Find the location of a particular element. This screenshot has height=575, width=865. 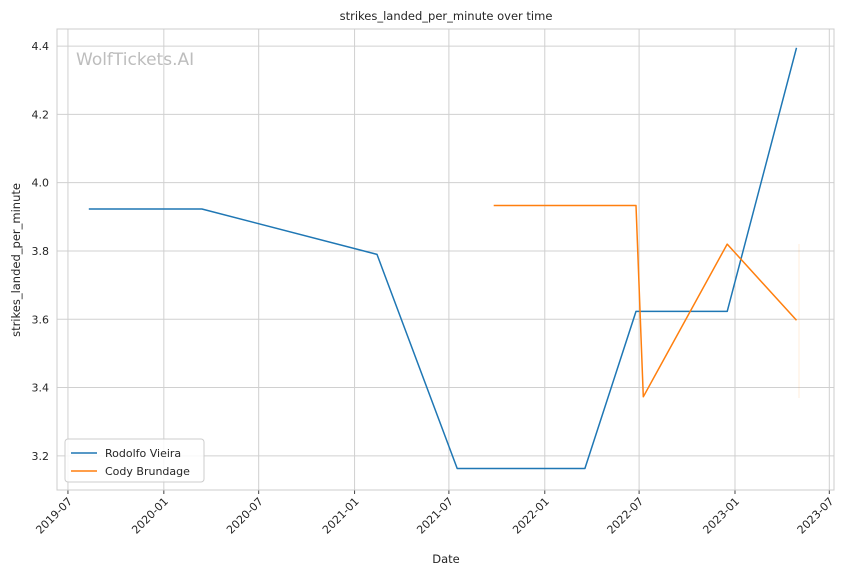

x-tick-label: 2023-07 is located at coordinates (816, 516).